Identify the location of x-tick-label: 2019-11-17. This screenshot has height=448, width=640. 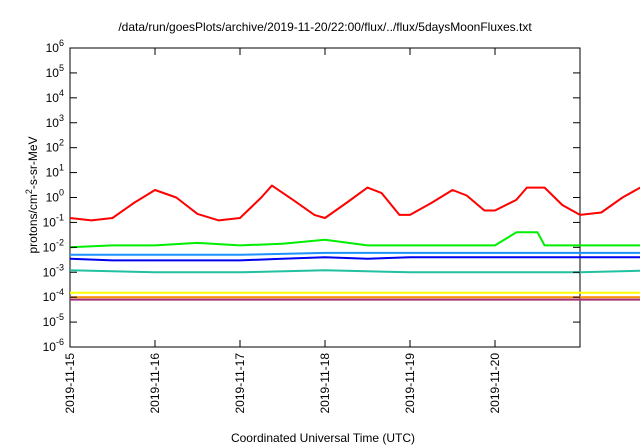
(240, 383).